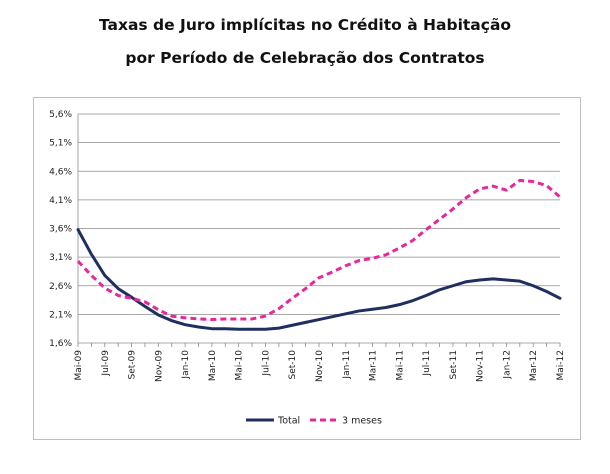 This screenshot has height=474, width=610. I want to click on y-tick-label: 3,6%, so click(60, 230).